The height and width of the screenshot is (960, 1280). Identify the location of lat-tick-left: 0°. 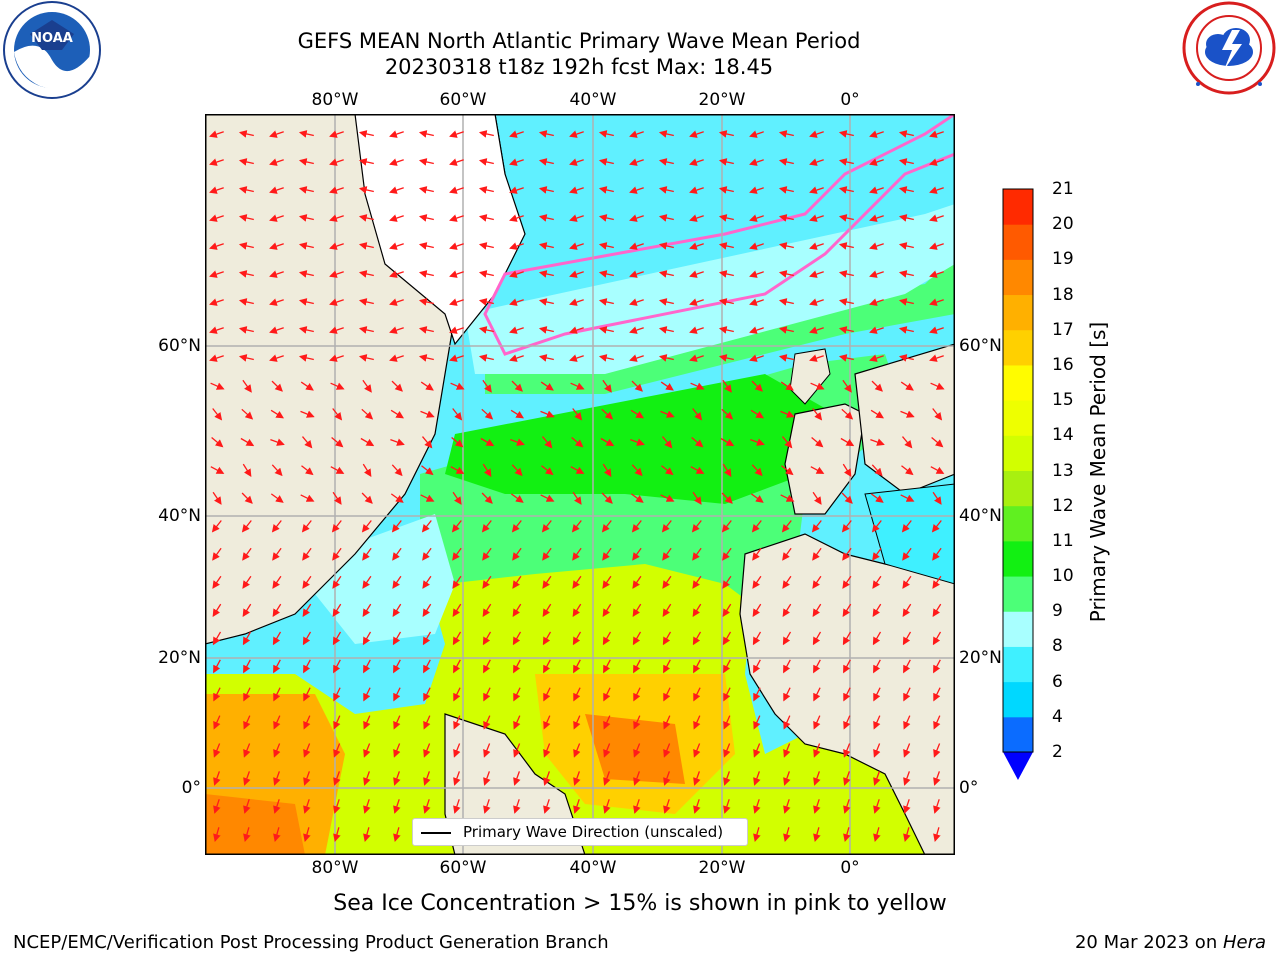
(191, 788).